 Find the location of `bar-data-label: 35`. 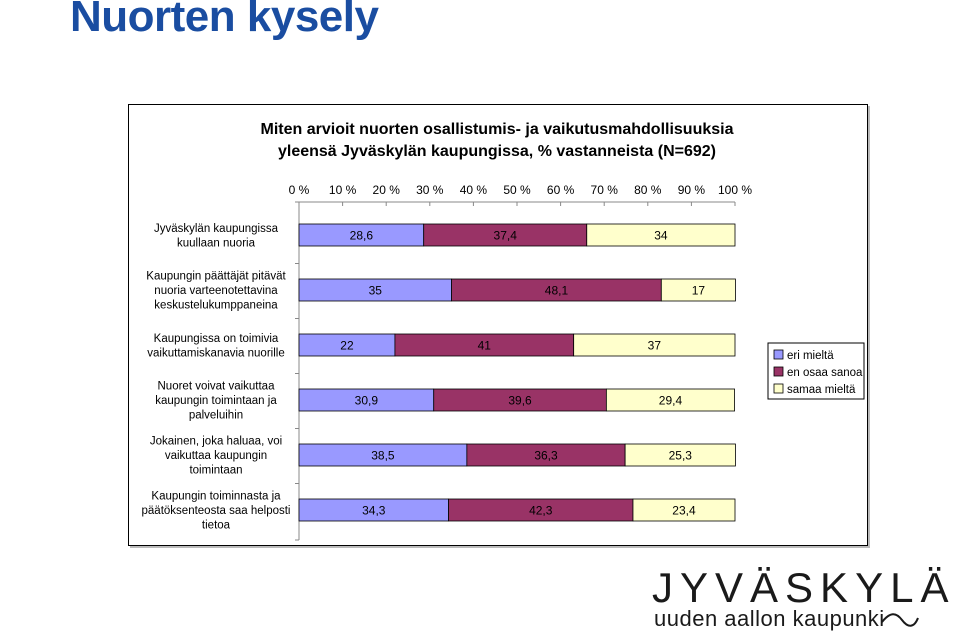

bar-data-label: 35 is located at coordinates (376, 291).